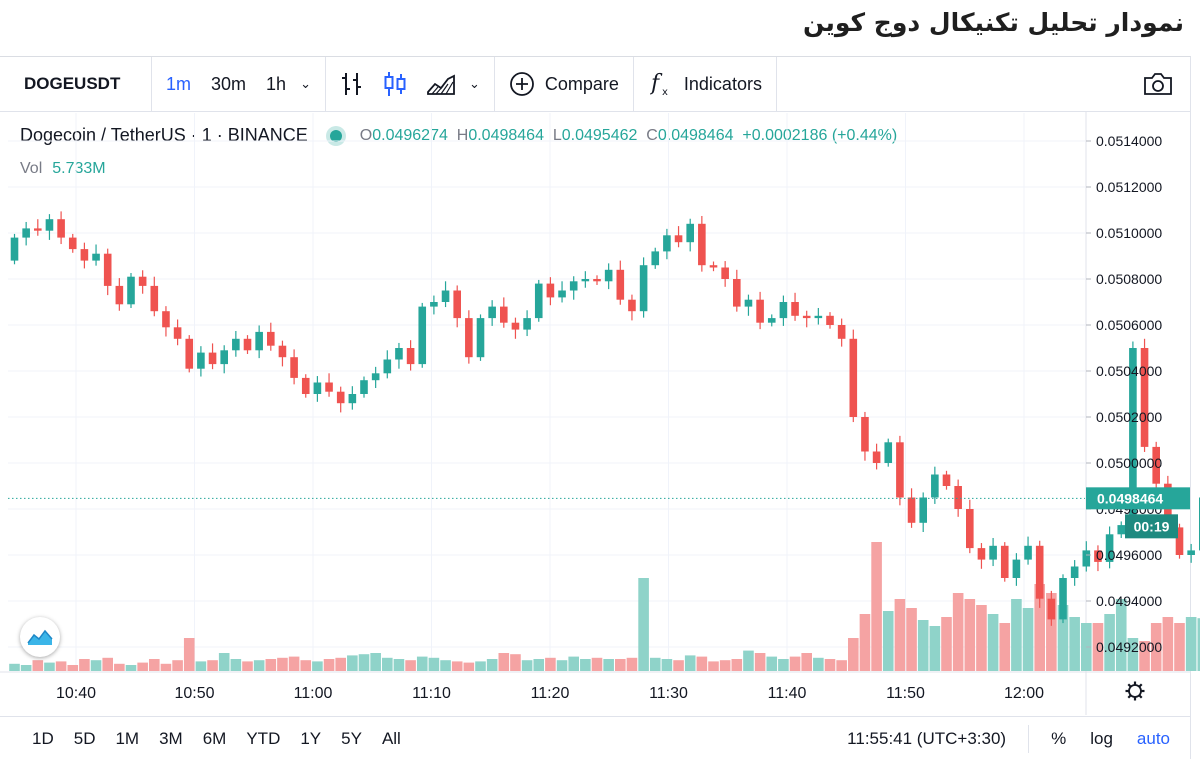  What do you see at coordinates (263, 739) in the screenshot?
I see `range-ytd: YTD` at bounding box center [263, 739].